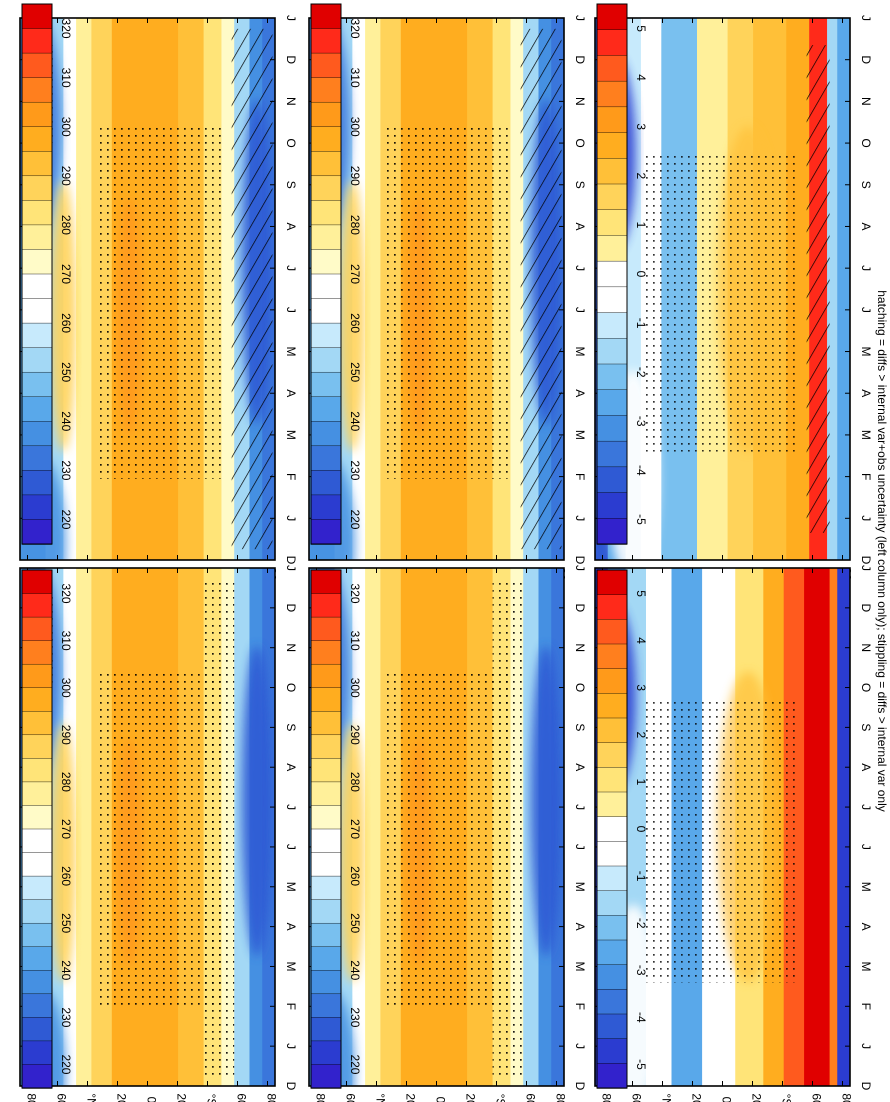  What do you see at coordinates (66, 372) in the screenshot?
I see `colorbar-tick-label: 250` at bounding box center [66, 372].